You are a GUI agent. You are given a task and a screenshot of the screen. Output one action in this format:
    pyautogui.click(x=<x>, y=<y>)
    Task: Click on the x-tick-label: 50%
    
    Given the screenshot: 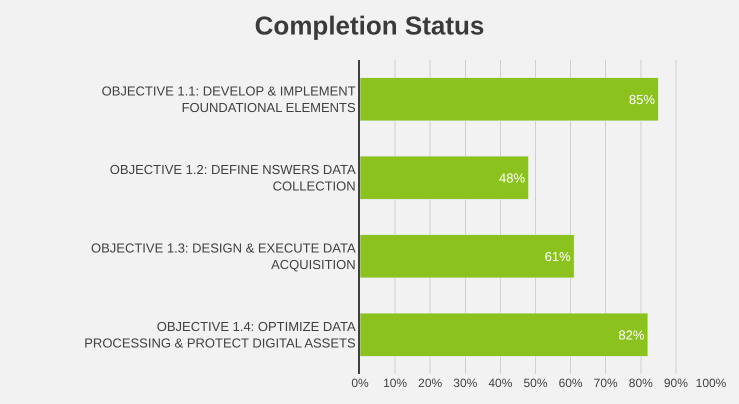 What is the action you would take?
    pyautogui.click(x=535, y=383)
    